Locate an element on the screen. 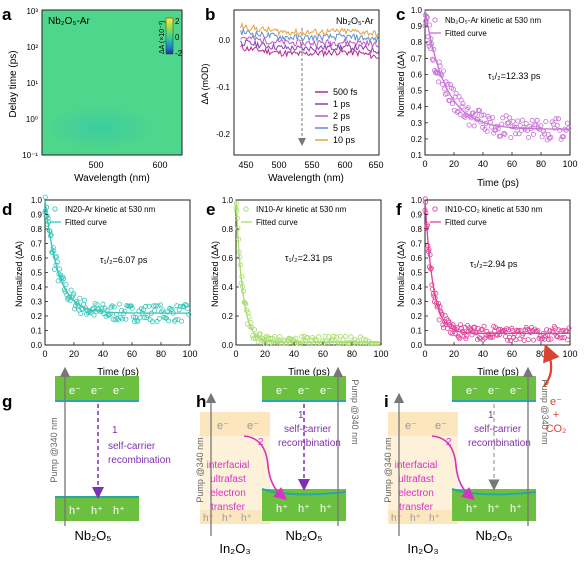 The image size is (587, 573). legend-label: IN10-Ar kinetic at 530 nm is located at coordinates (301, 209).